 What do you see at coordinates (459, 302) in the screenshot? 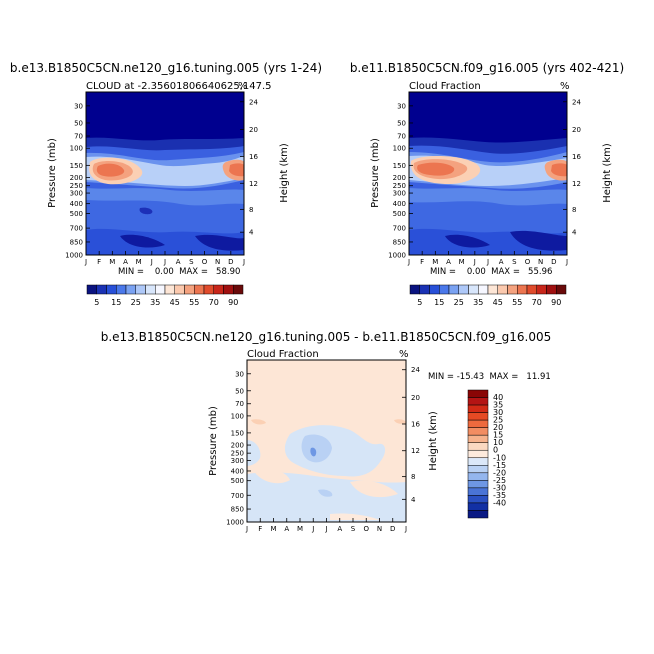
I see `colorbar-label: 25` at bounding box center [459, 302].